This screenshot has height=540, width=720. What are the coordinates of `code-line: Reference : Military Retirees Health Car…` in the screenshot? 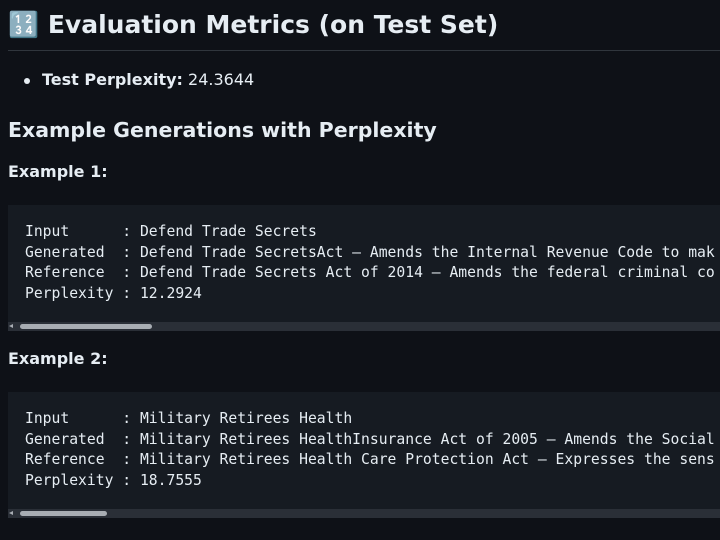 It's located at (370, 460).